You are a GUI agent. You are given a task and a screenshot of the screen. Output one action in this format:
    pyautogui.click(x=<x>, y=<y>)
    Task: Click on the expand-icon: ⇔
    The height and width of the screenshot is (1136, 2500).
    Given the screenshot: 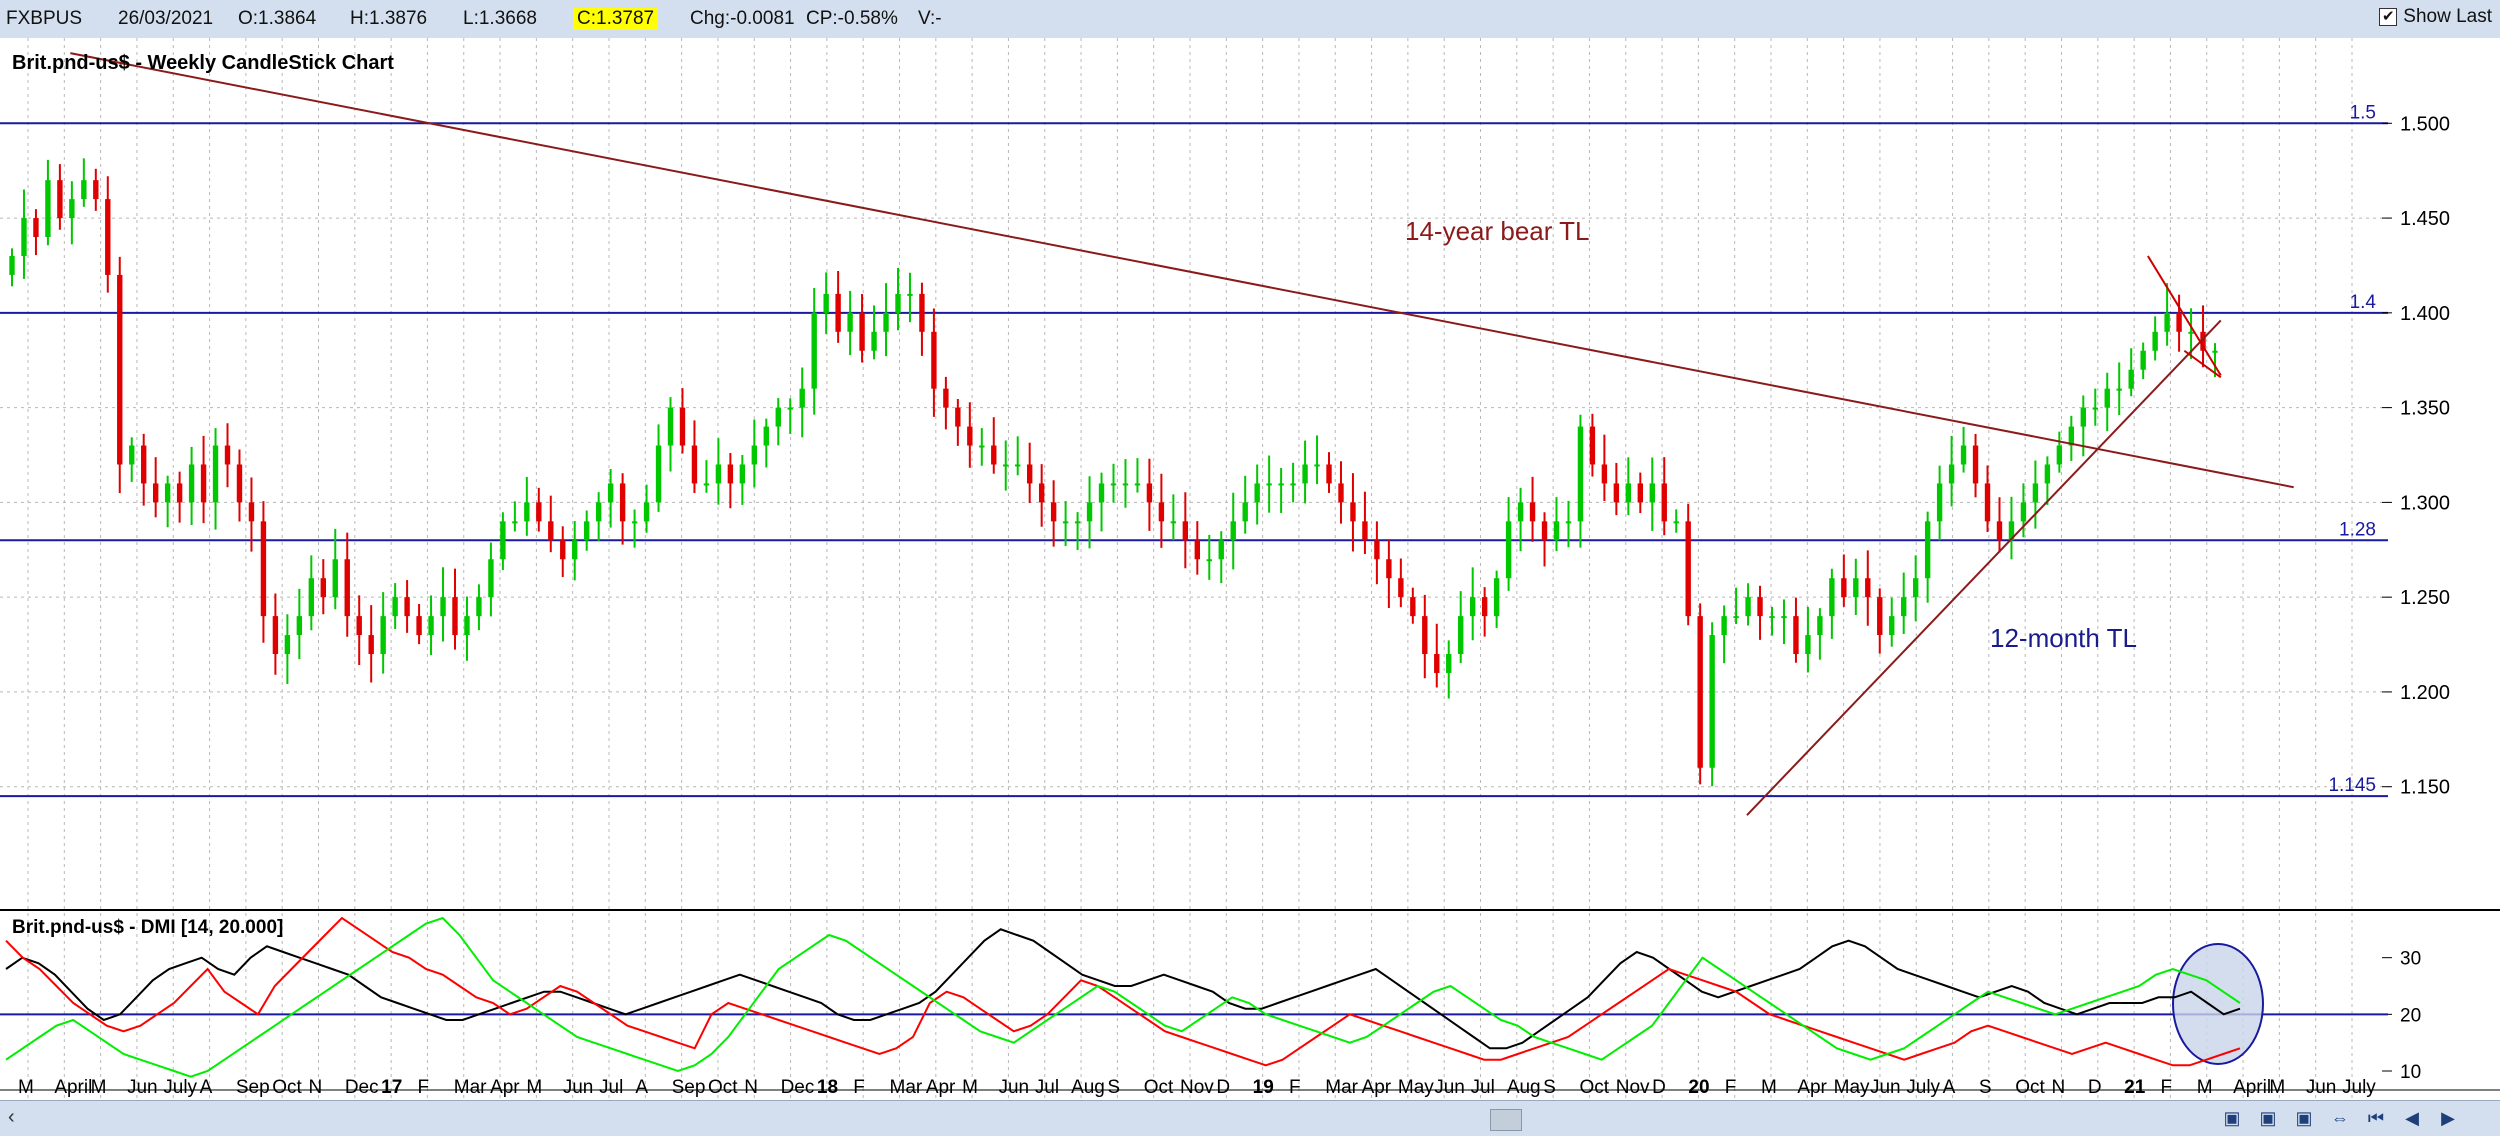 What is the action you would take?
    pyautogui.click(x=2340, y=1117)
    